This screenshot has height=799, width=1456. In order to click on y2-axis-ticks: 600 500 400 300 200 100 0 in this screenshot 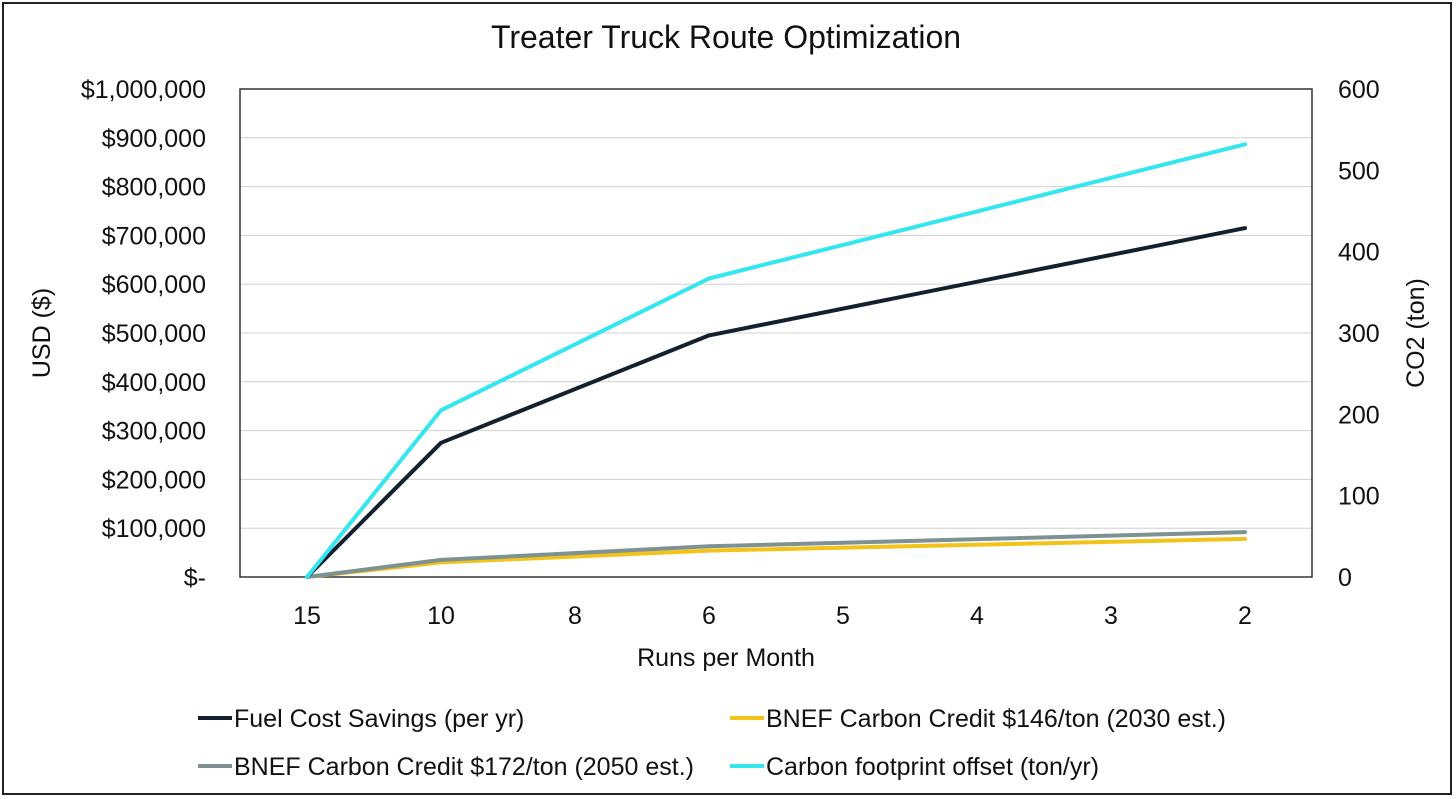, I will do `click(1359, 334)`.